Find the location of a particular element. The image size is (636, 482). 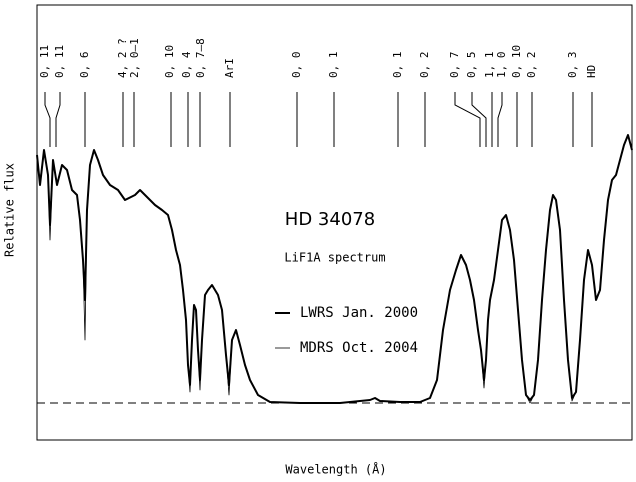

legend-label: LWRS Jan. 2000 is located at coordinates (359, 313).